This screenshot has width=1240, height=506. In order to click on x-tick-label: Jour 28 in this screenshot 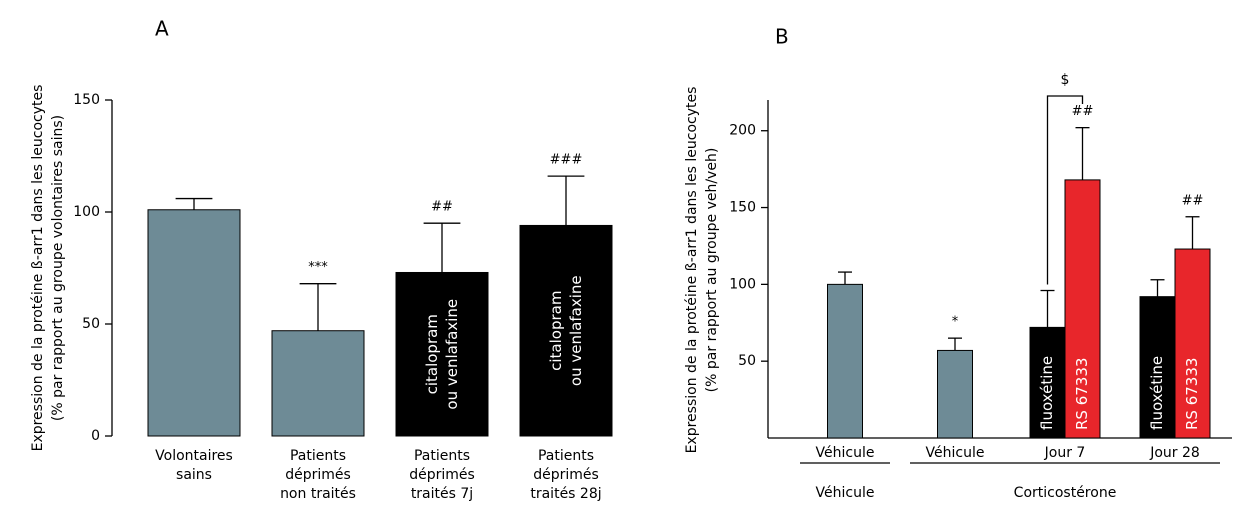, I will do `click(1174, 453)`.